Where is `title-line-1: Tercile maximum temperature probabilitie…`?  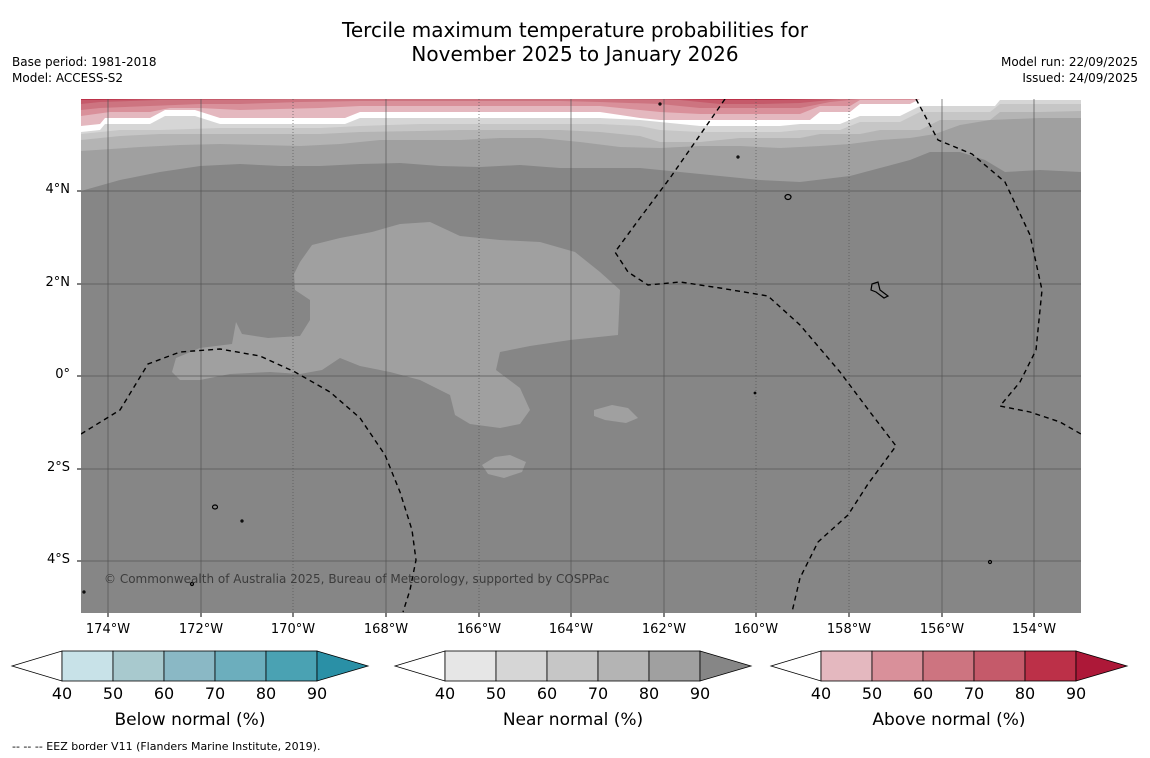 title-line-1: Tercile maximum temperature probabilitie… is located at coordinates (575, 30).